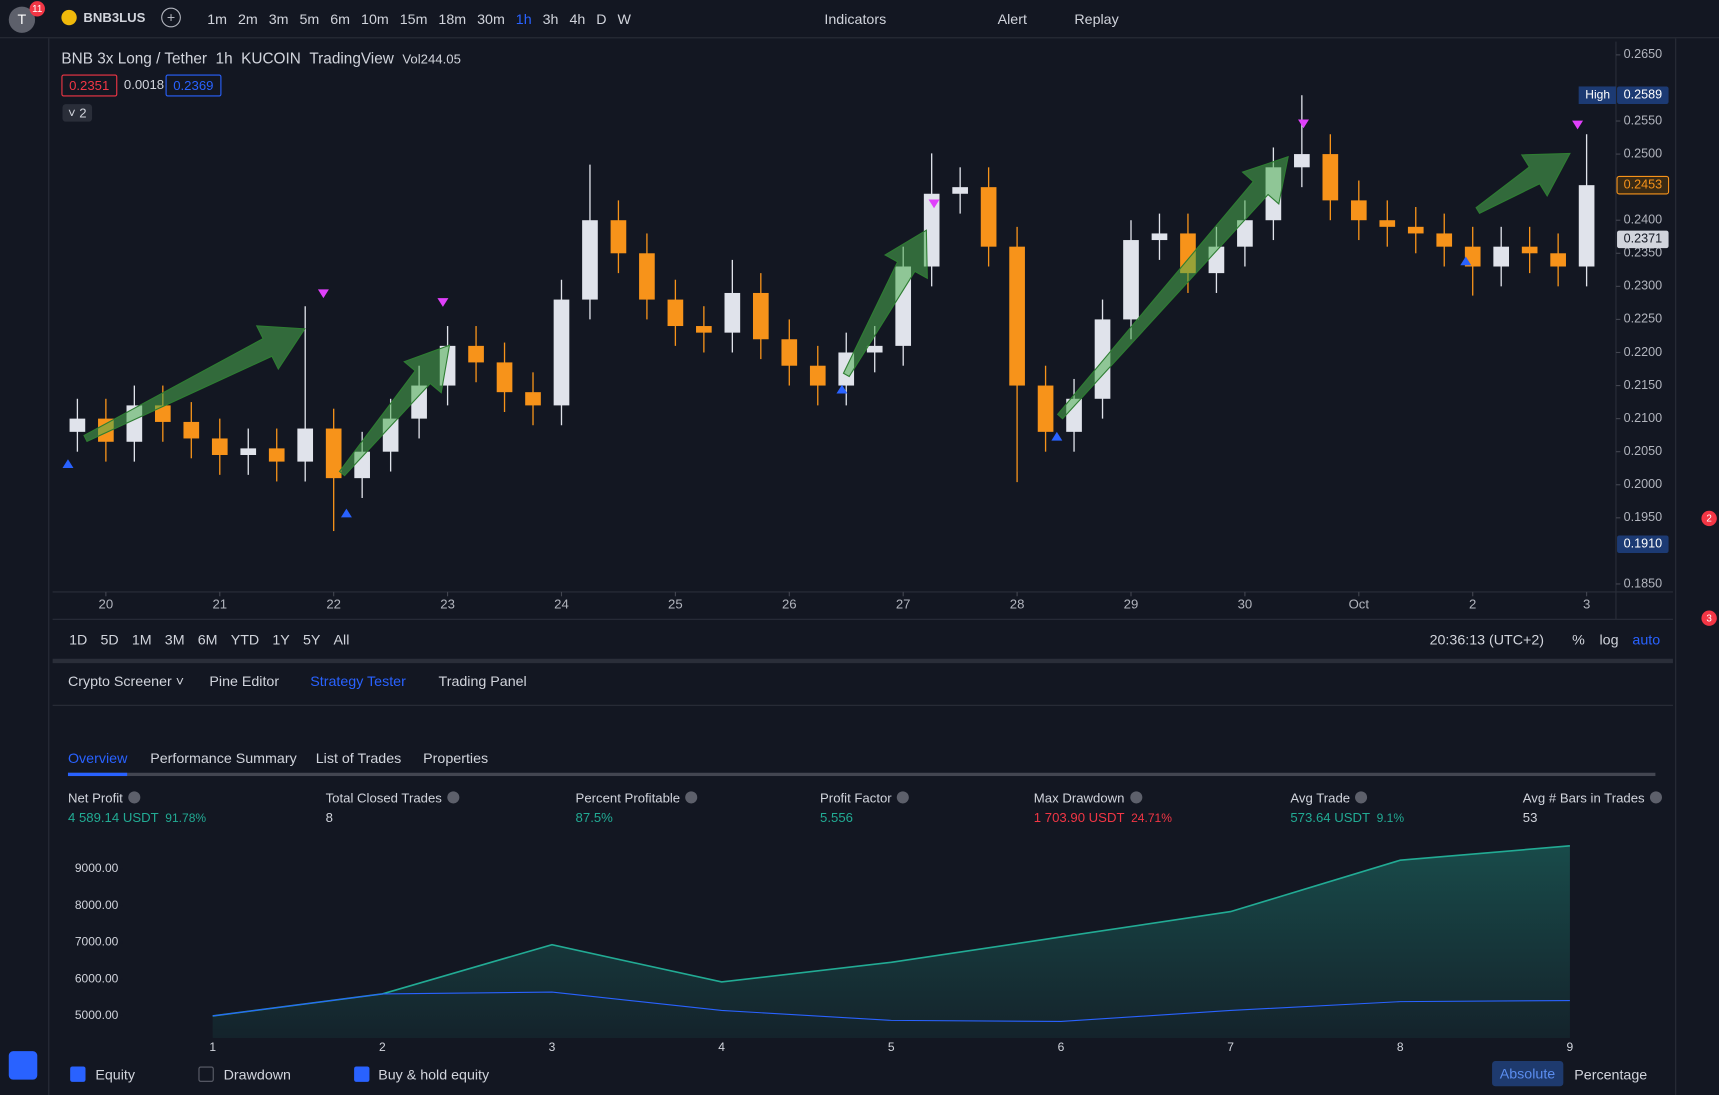 The image size is (1719, 1095). Describe the element at coordinates (1643, 220) in the screenshot. I see `y-tick-label: 0.2400` at that location.